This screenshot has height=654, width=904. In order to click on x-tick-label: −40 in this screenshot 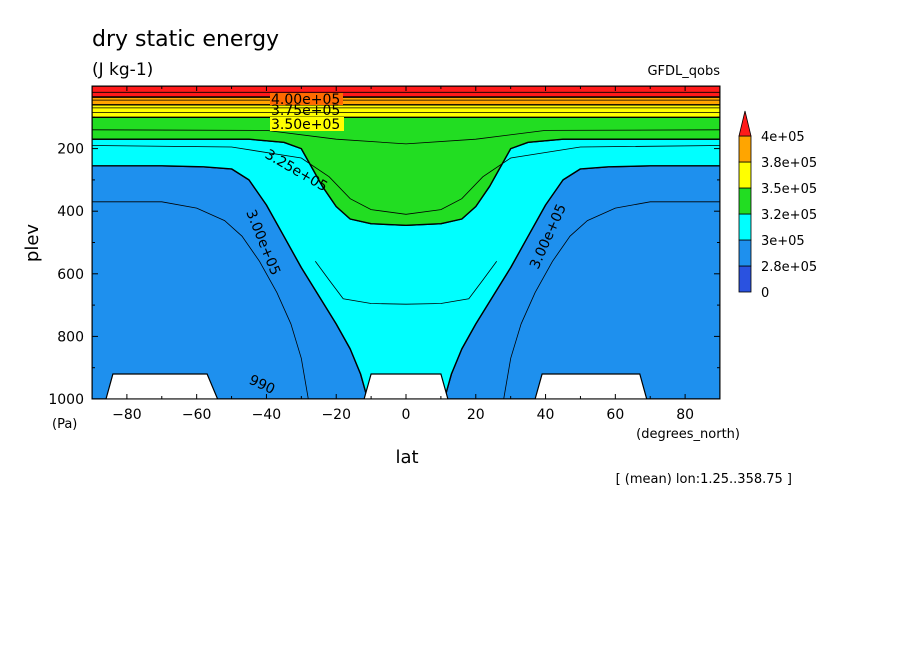, I will do `click(267, 415)`.